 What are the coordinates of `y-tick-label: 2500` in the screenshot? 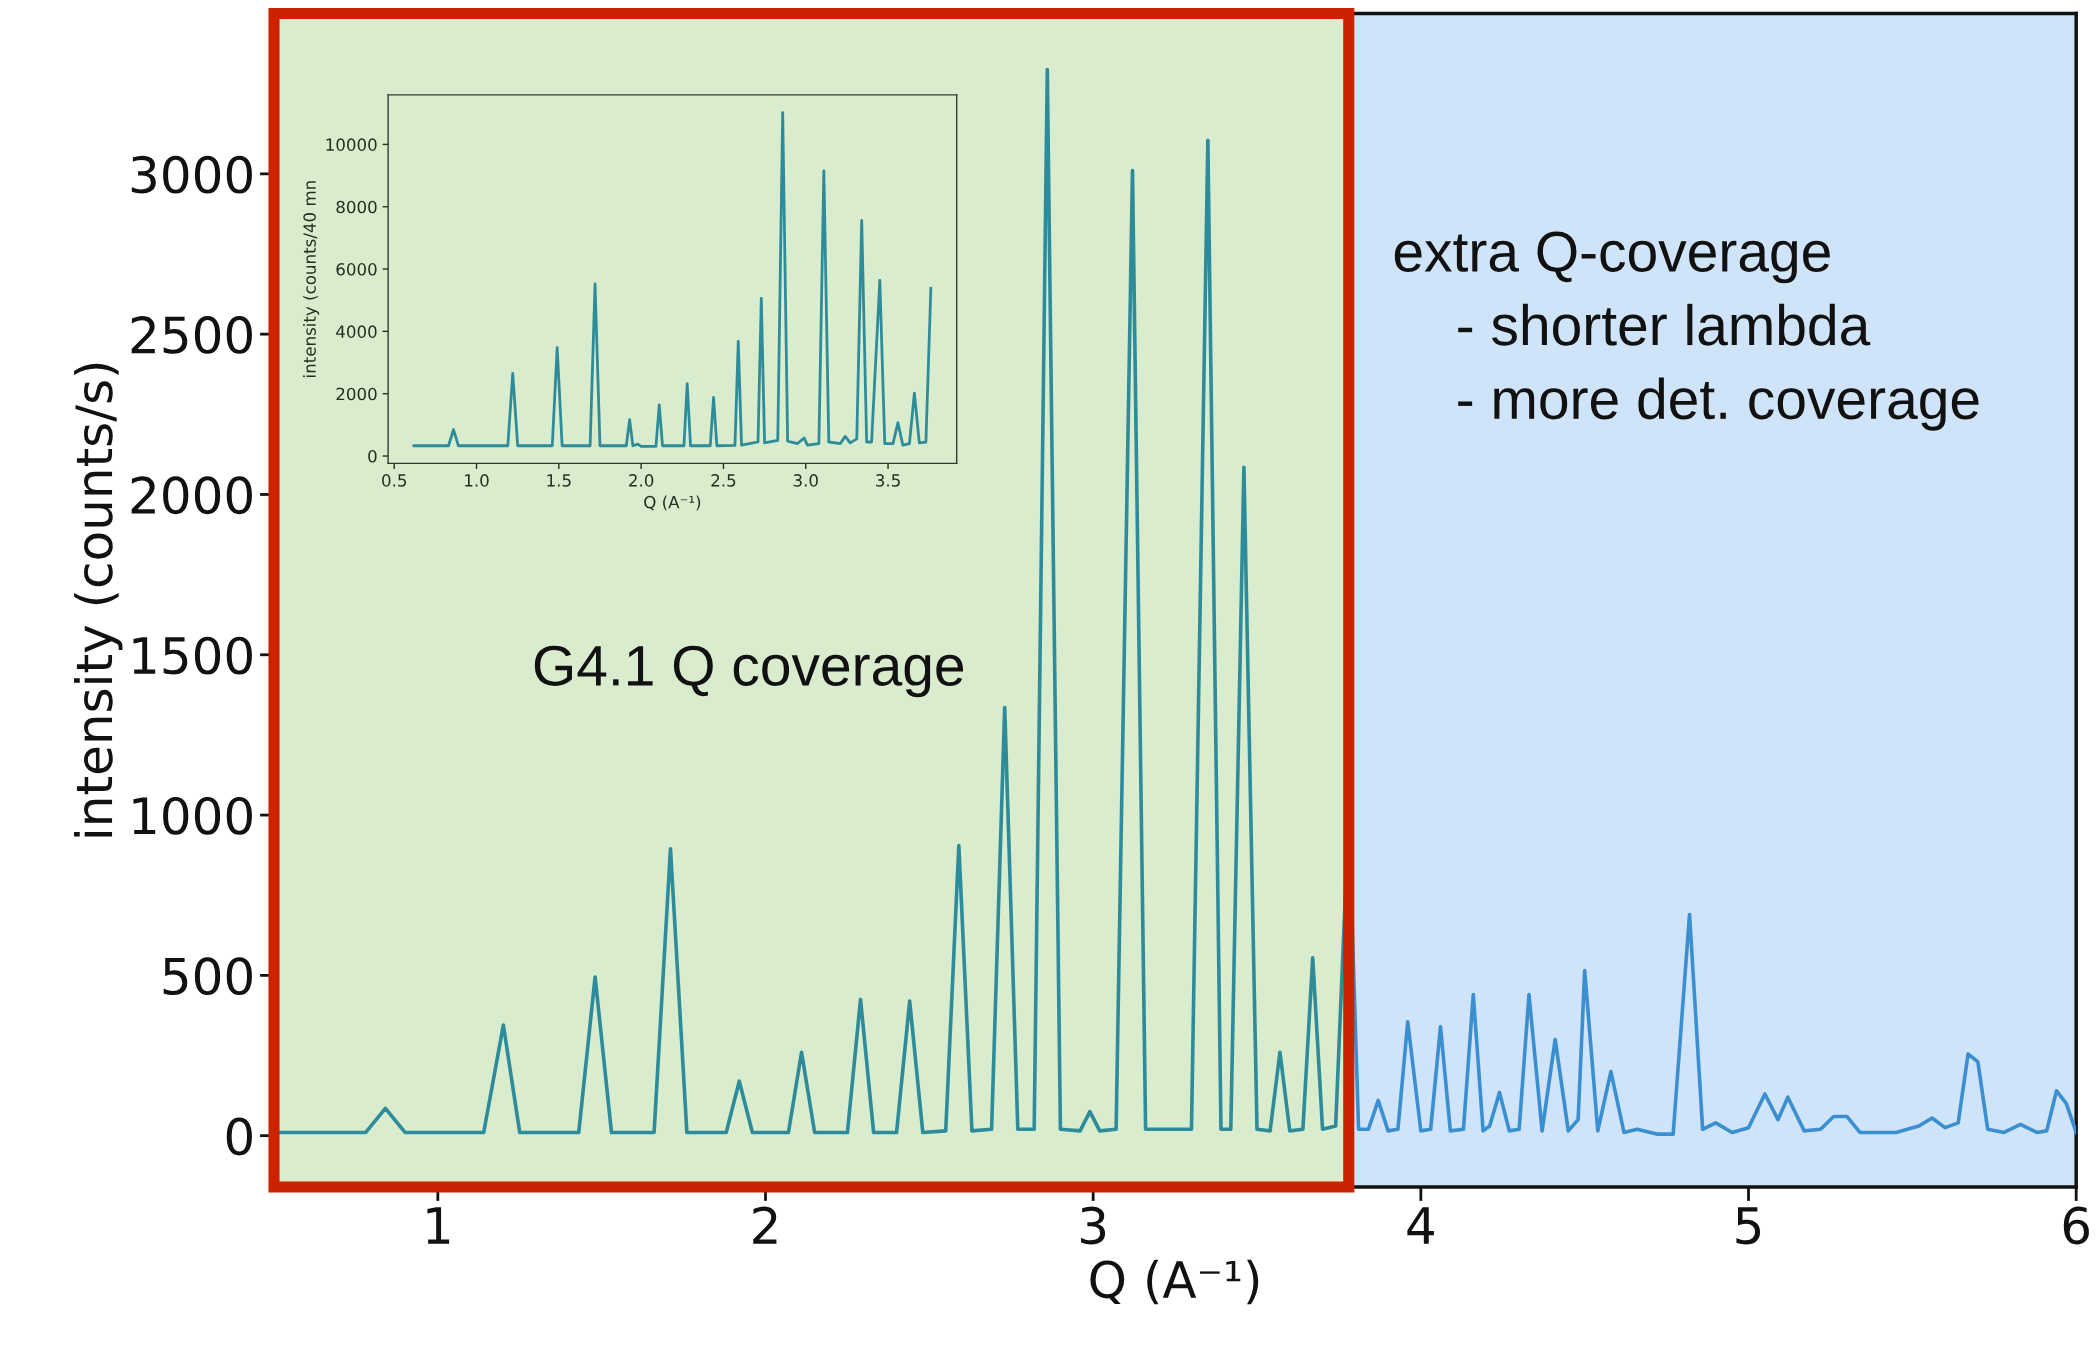 It's located at (191, 335).